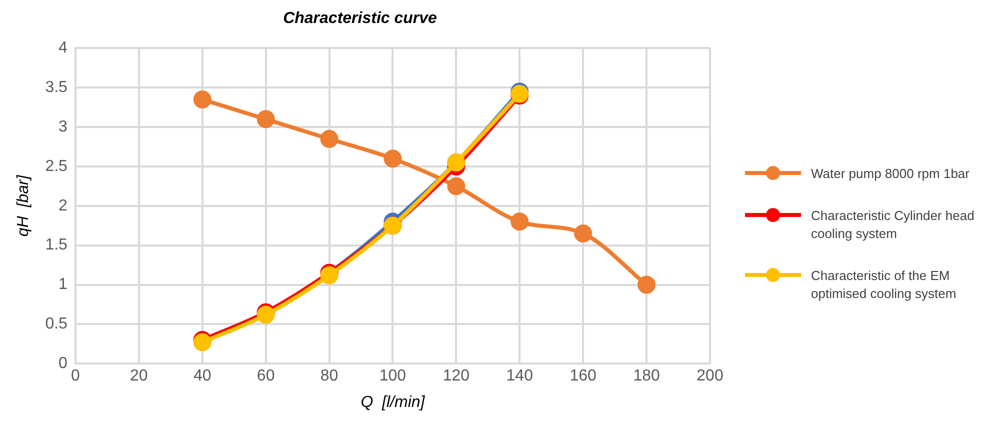 The image size is (989, 421). What do you see at coordinates (75, 376) in the screenshot?
I see `x-tick-label: 0` at bounding box center [75, 376].